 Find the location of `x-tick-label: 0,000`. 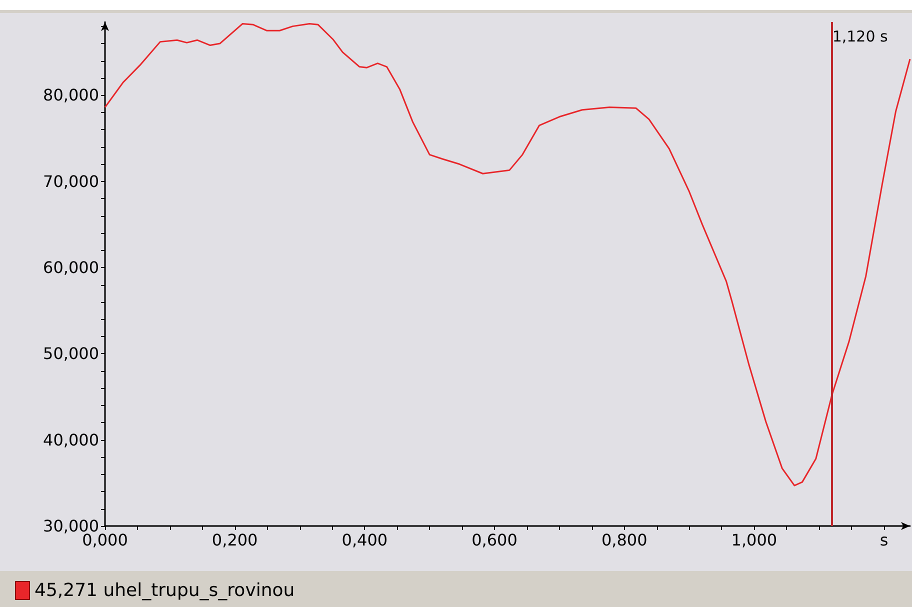

x-tick-label: 0,000 is located at coordinates (105, 540).